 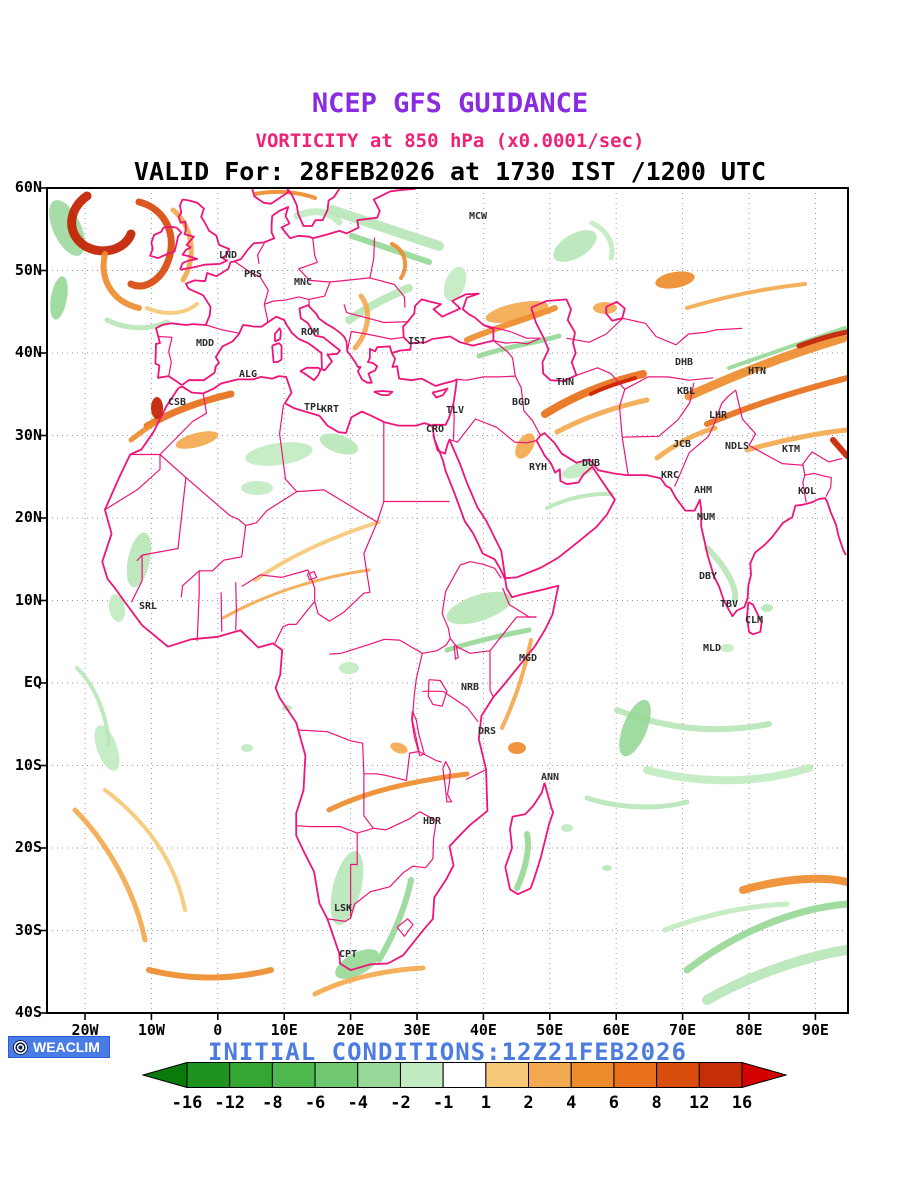 What do you see at coordinates (450, 141) in the screenshot?
I see `chart-subtitle: VORTICITY at 850 hPa (x0.0001/sec)` at bounding box center [450, 141].